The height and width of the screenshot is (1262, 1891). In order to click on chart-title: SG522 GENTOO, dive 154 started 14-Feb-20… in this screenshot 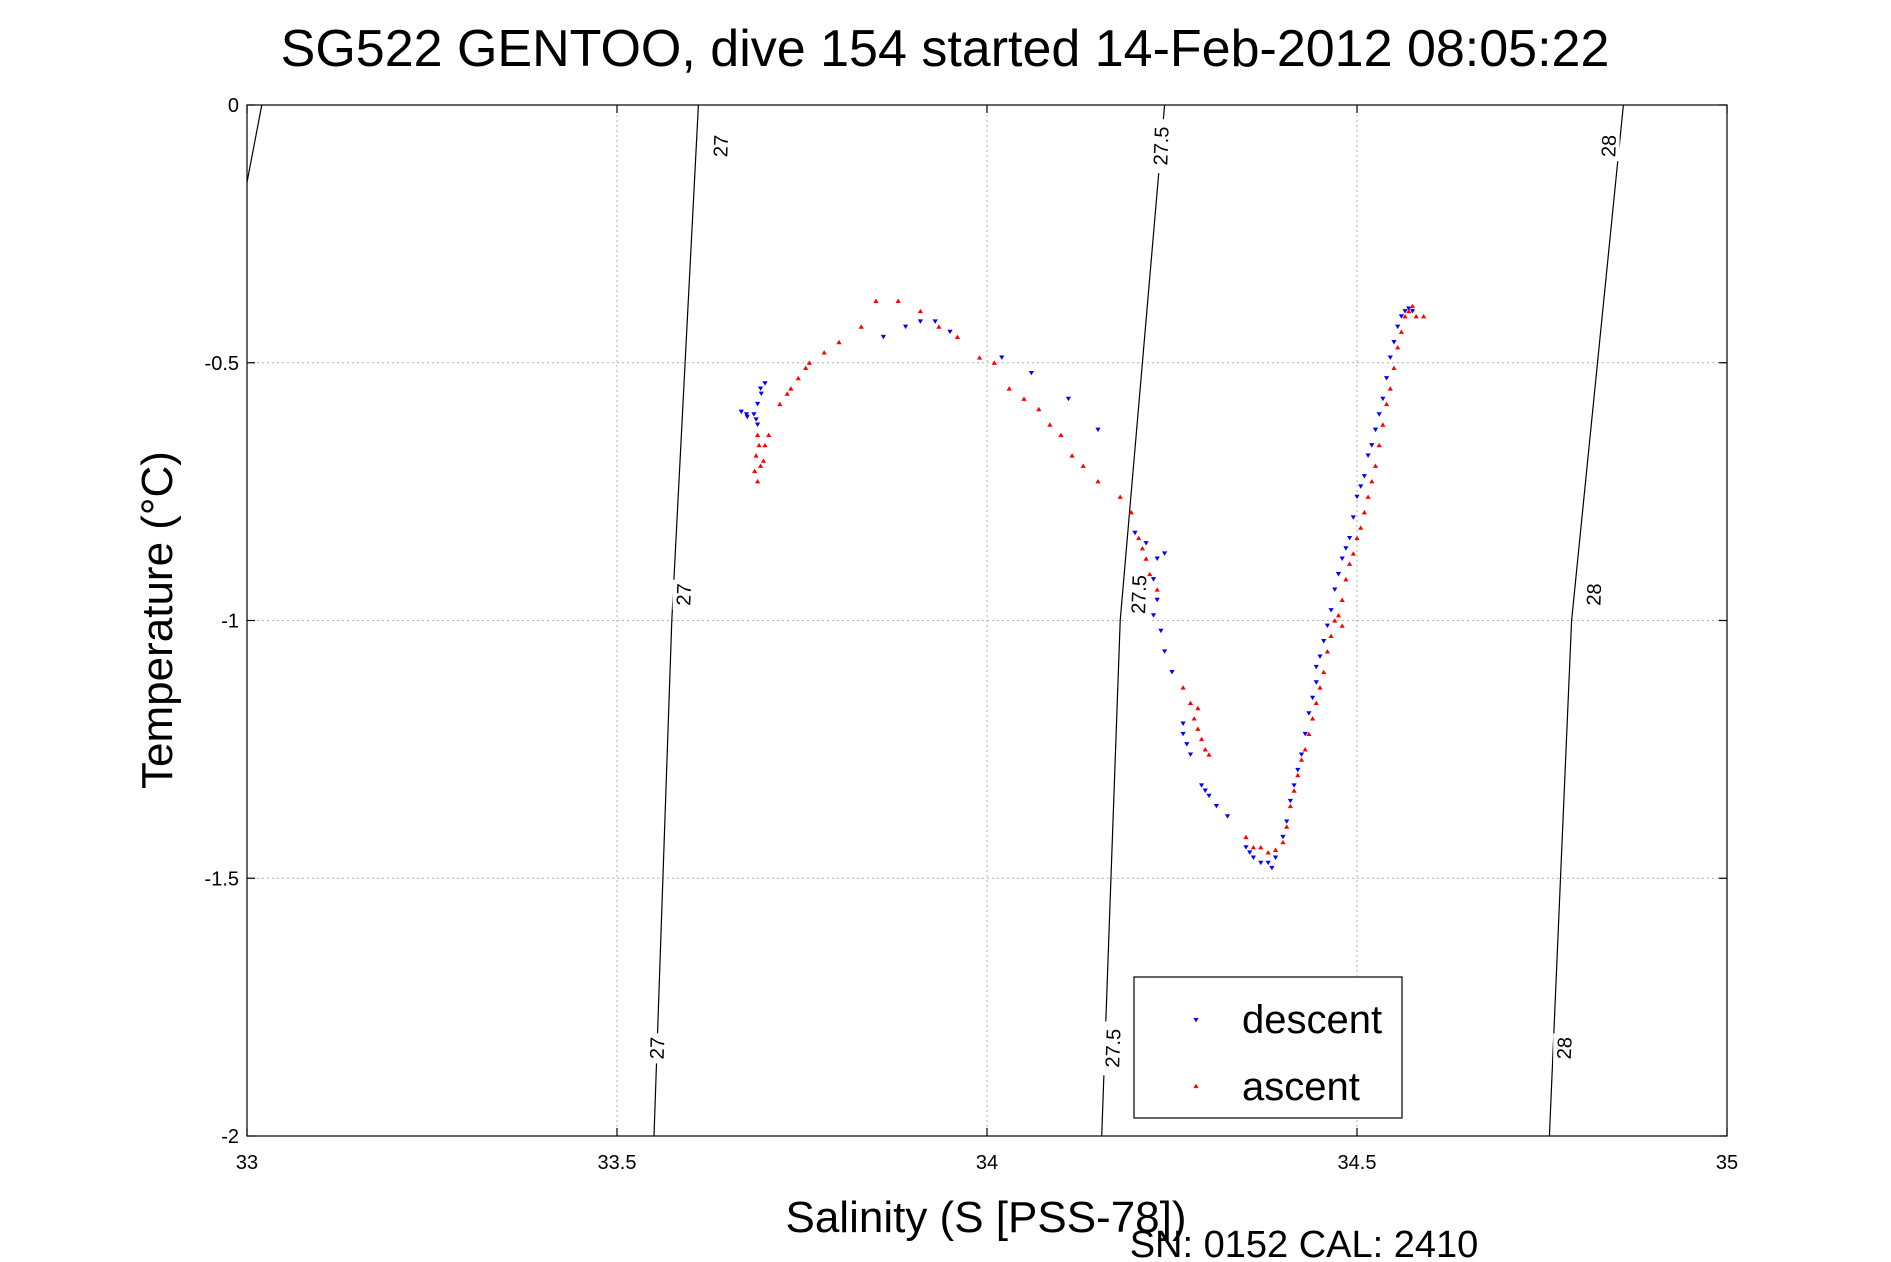, I will do `click(945, 49)`.